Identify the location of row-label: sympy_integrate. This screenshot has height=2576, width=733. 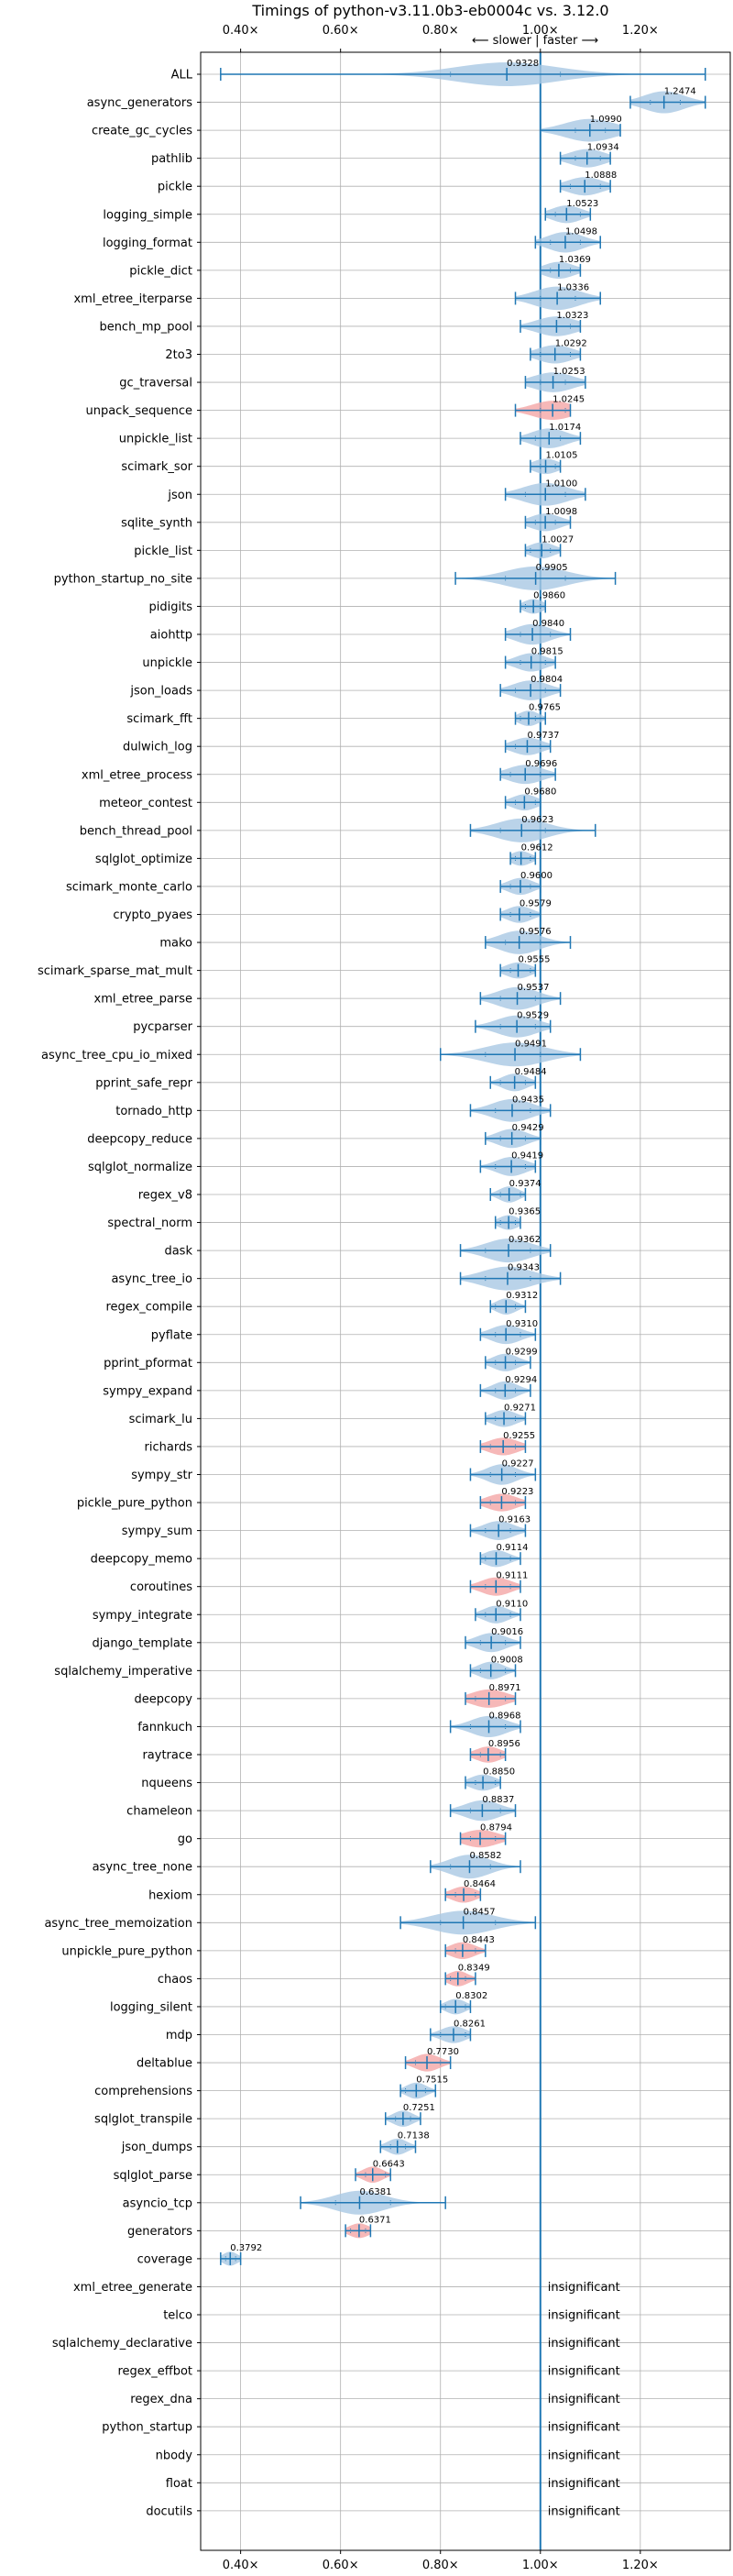
(142, 1616).